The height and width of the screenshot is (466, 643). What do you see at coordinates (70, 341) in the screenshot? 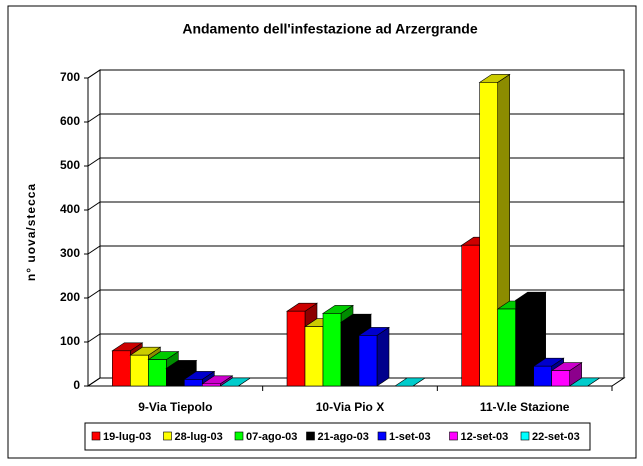
I see `y-tick-label: 100` at bounding box center [70, 341].